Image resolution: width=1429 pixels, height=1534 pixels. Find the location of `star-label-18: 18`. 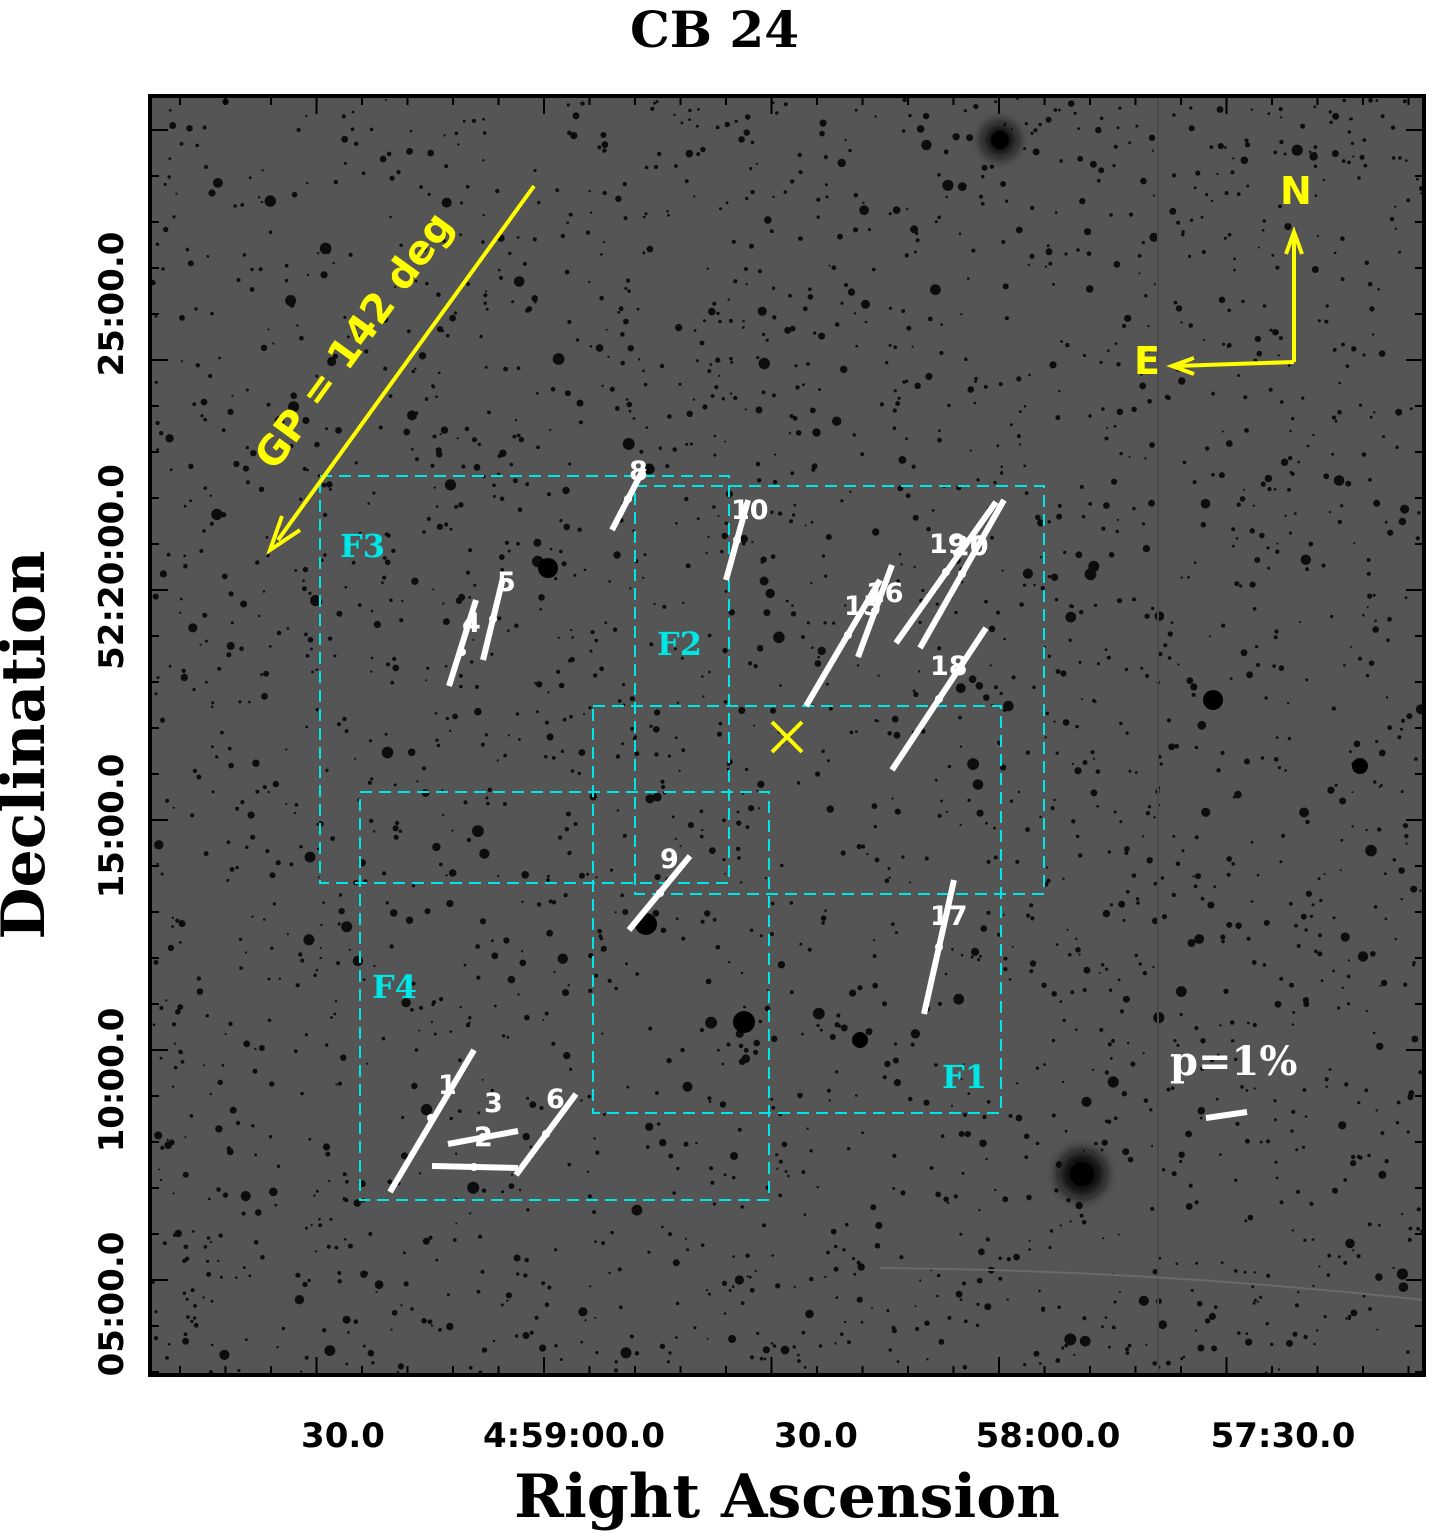

star-label-18: 18 is located at coordinates (949, 666).